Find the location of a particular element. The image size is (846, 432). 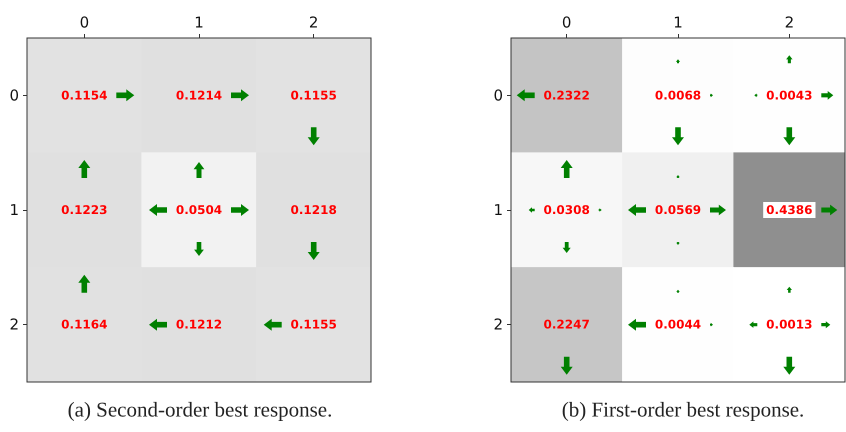

data-label: 0.1212 is located at coordinates (199, 325).